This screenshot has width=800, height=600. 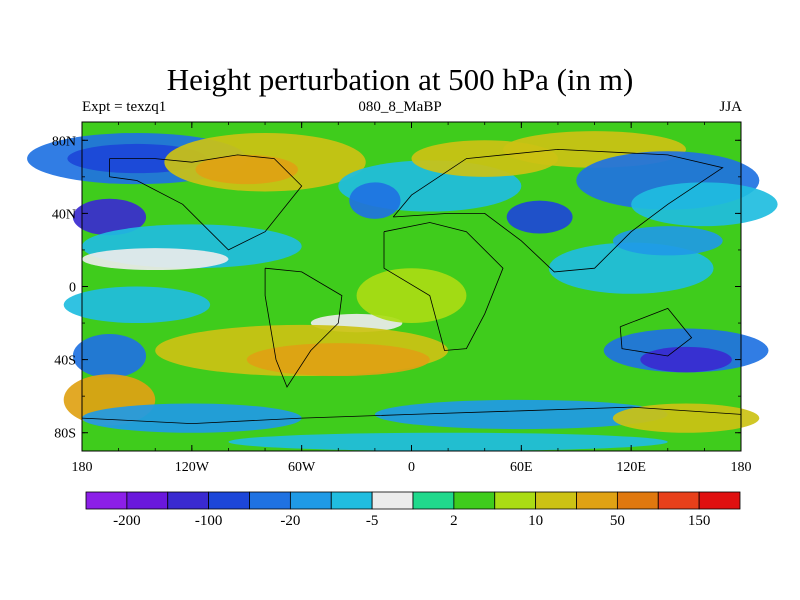 What do you see at coordinates (192, 467) in the screenshot?
I see `x-tick-label: 120W` at bounding box center [192, 467].